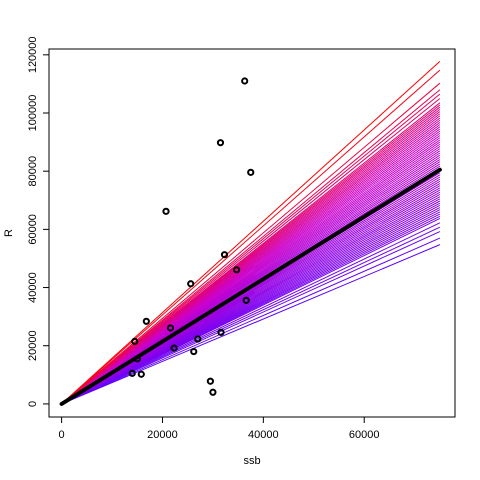 The image size is (480, 480). What do you see at coordinates (33, 229) in the screenshot?
I see `y-tick-label: 60000` at bounding box center [33, 229].